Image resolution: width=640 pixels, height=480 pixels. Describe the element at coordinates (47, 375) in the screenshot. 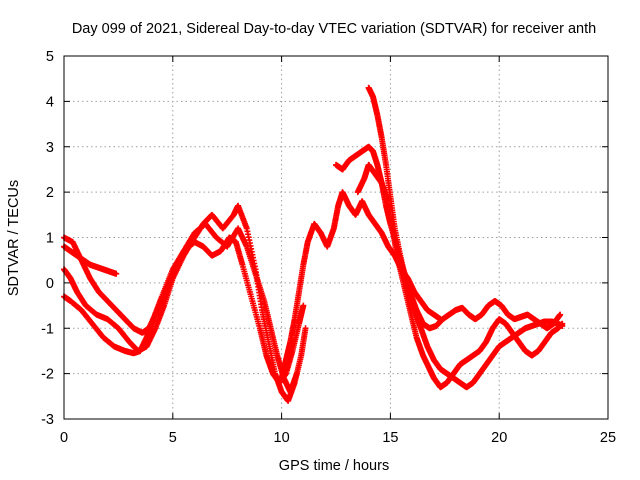

I see `y-tick-label: -2` at that location.